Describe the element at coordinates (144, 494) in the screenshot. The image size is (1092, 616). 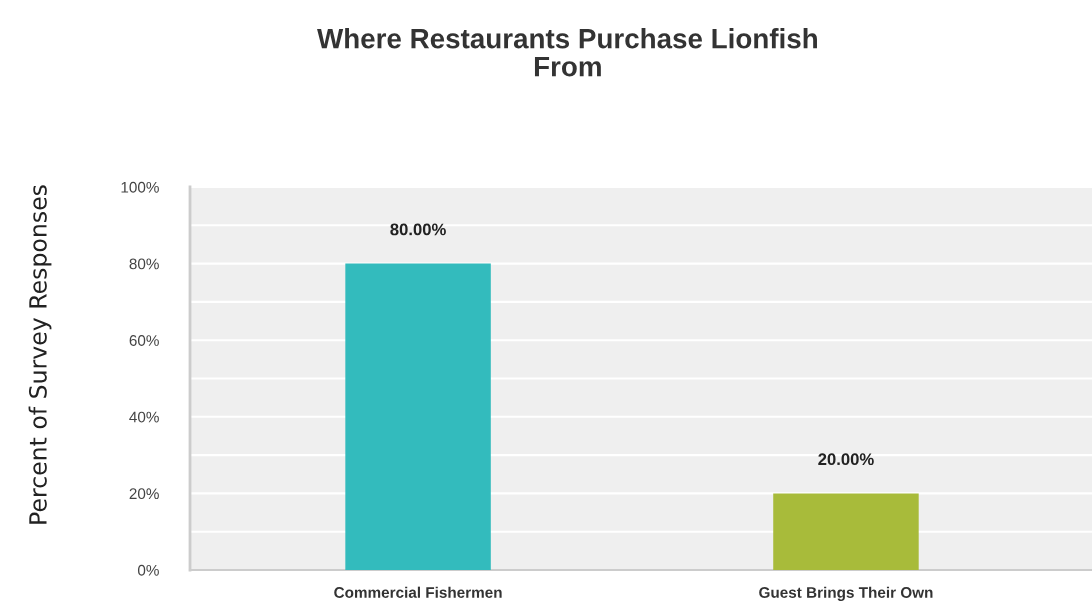
I see `y-tick-label: 20%` at that location.